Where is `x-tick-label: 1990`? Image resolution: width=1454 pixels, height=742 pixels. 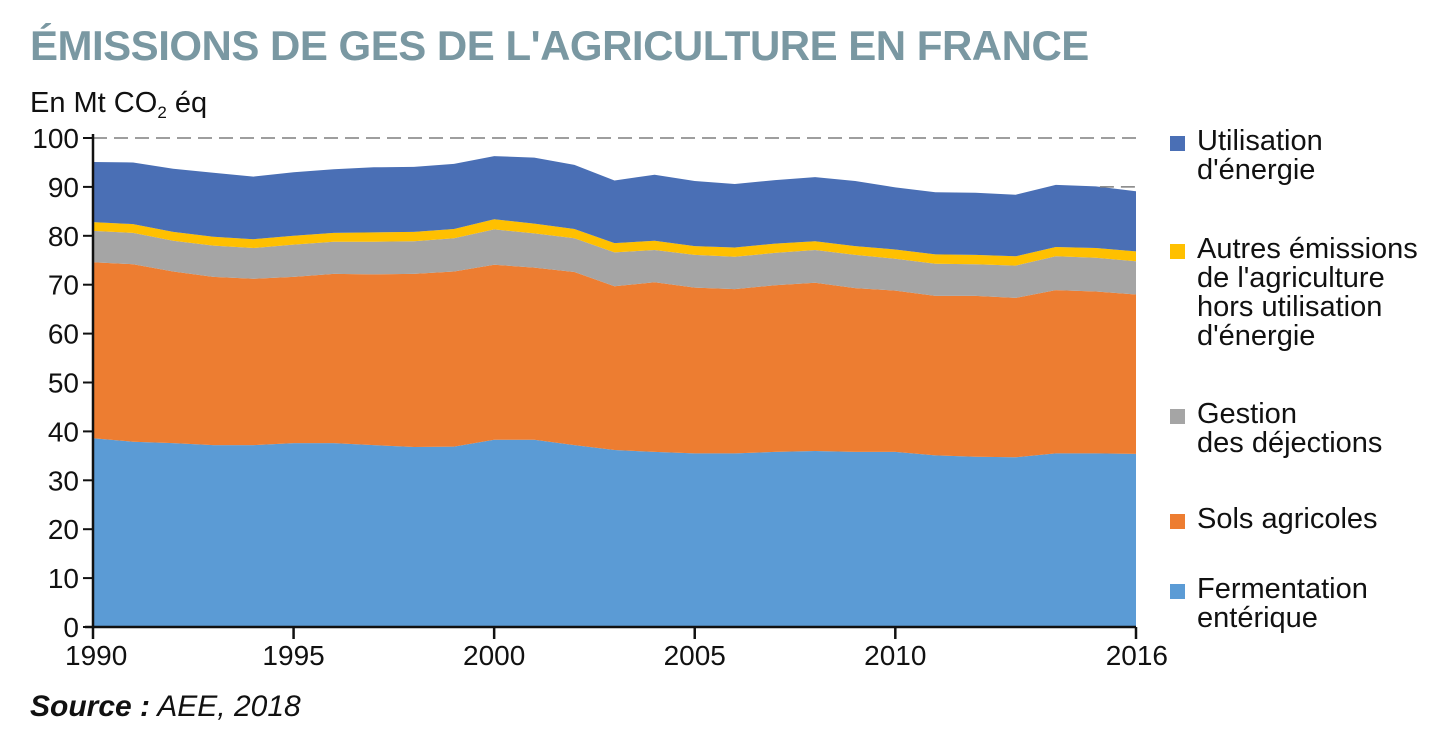
x-tick-label: 1990 is located at coordinates (96, 655).